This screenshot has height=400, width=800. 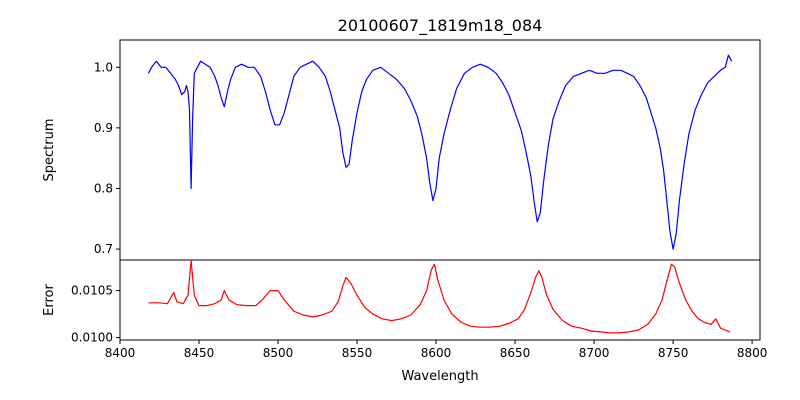 I want to click on x-tick-label: 8650, so click(x=515, y=353).